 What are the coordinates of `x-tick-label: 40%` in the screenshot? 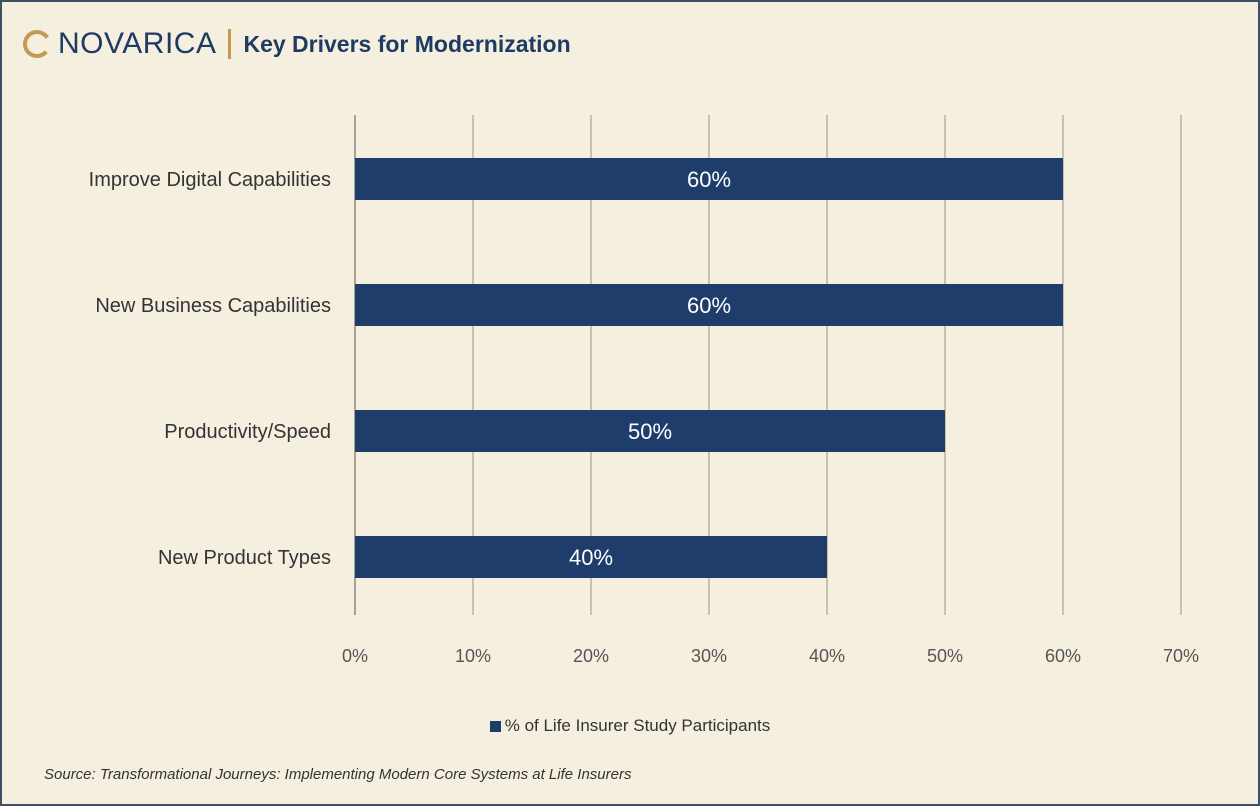 It's located at (827, 656).